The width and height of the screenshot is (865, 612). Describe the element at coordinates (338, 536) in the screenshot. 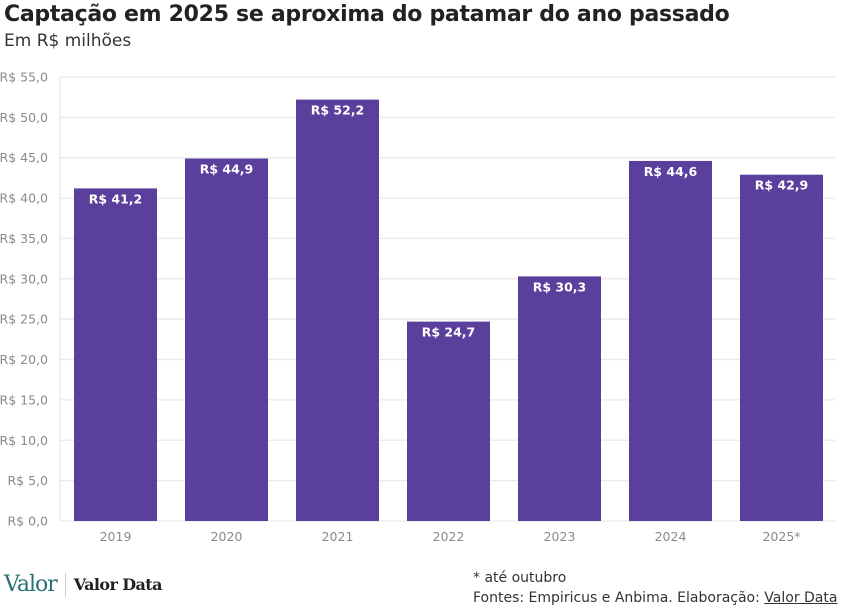

I see `x-tick-label: 2021` at that location.